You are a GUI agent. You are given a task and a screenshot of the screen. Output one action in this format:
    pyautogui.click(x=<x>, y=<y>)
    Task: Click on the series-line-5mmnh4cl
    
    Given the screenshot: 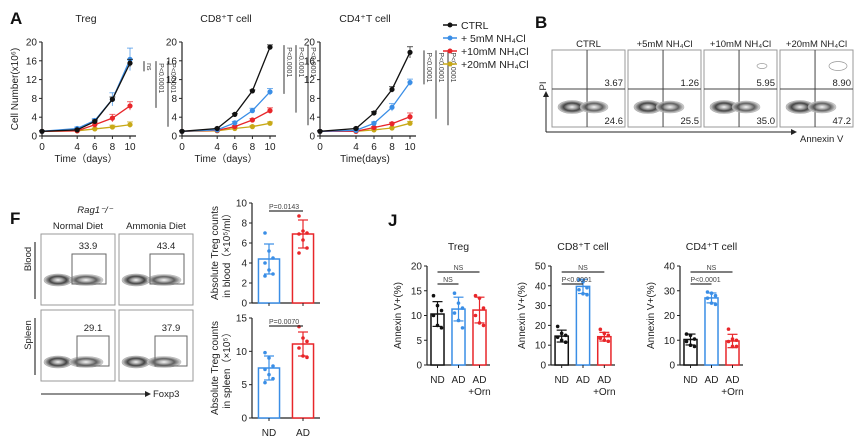 What is the action you would take?
    pyautogui.click(x=365, y=107)
    